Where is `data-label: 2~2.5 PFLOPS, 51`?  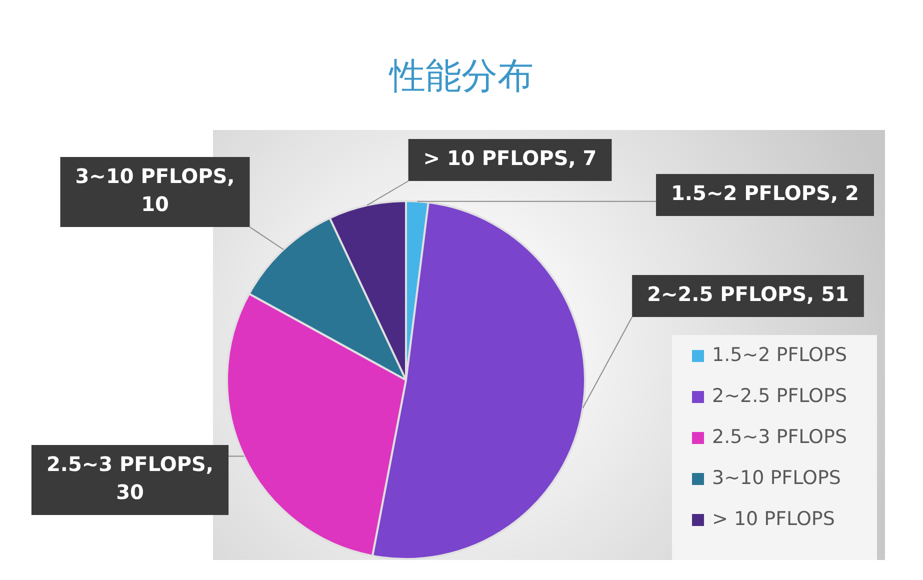 data-label: 2~2.5 PFLOPS, 51 is located at coordinates (748, 294).